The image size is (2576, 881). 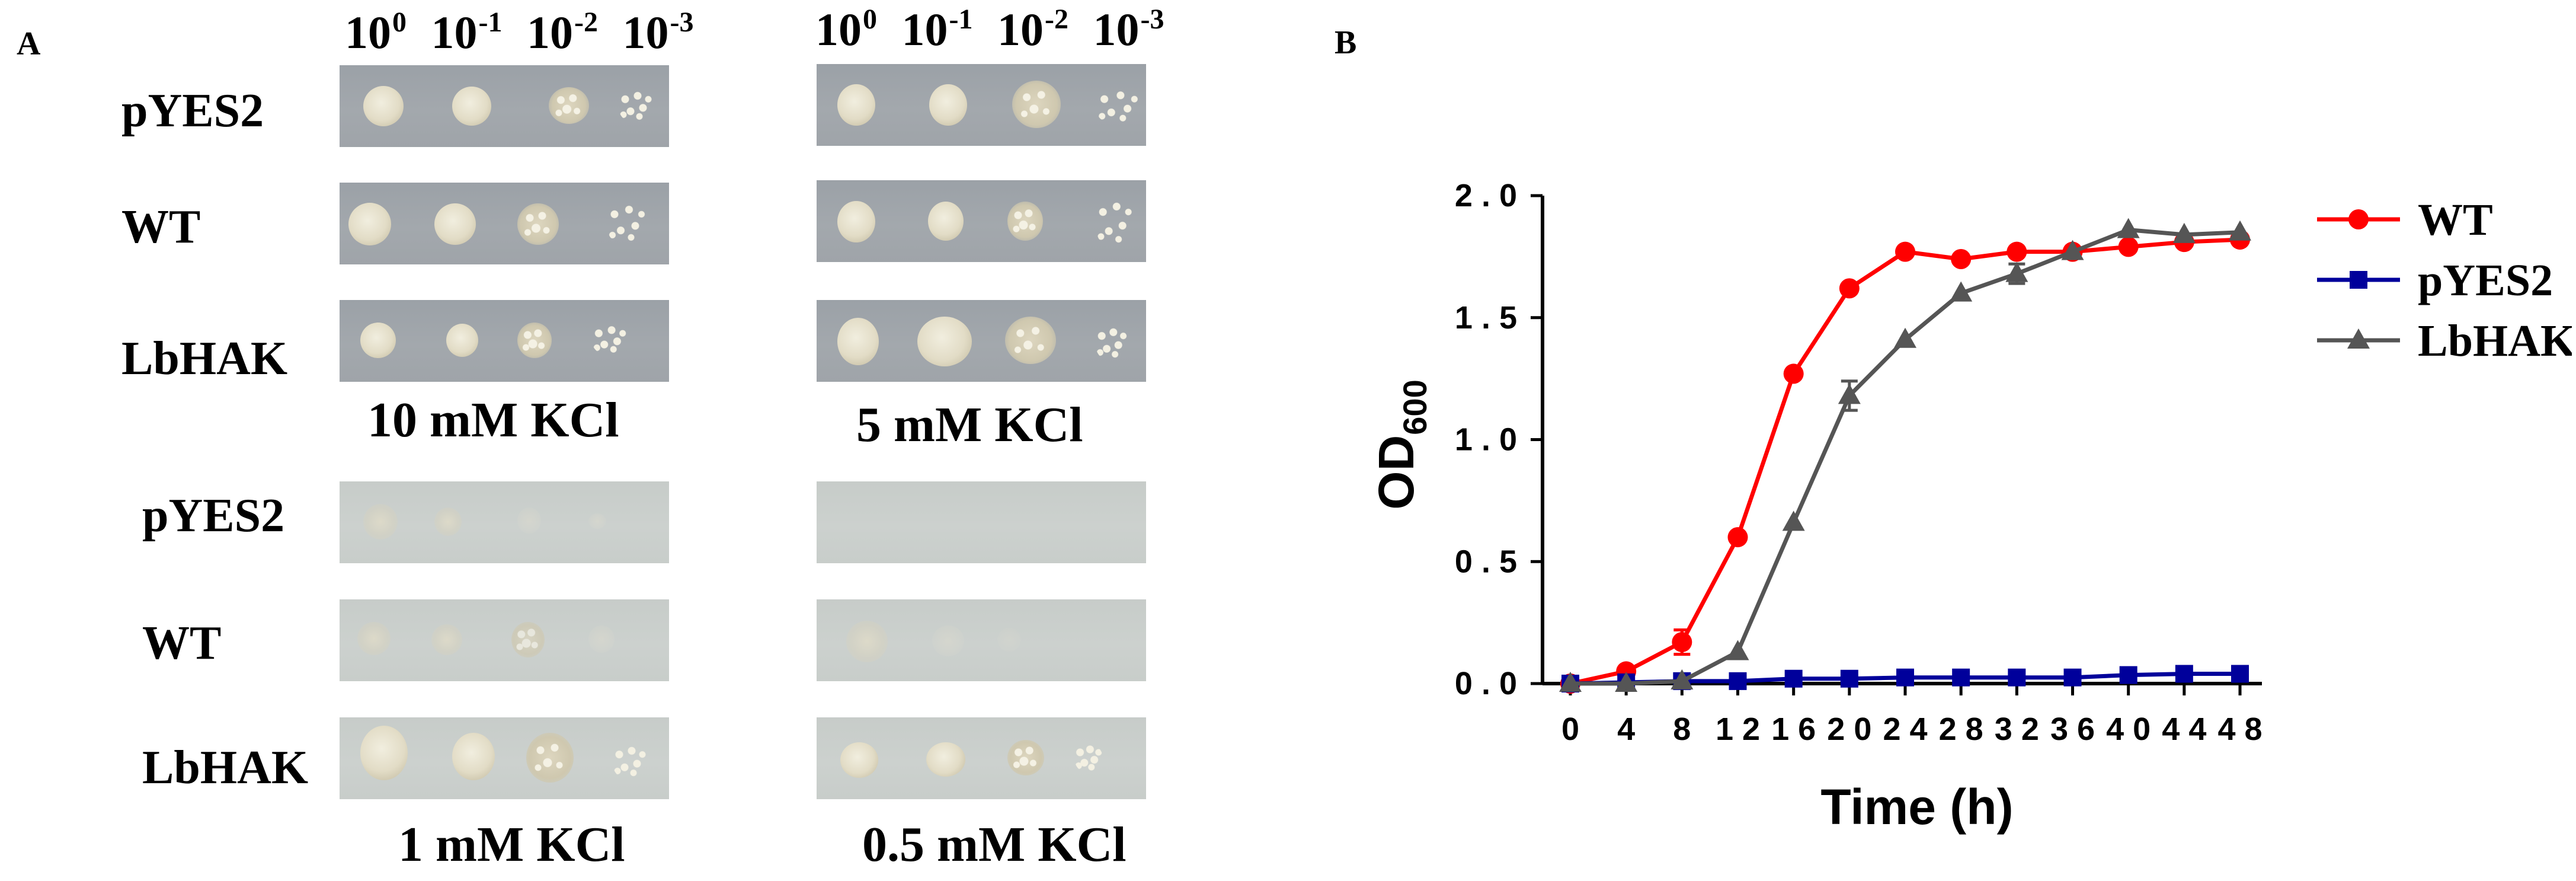 What do you see at coordinates (1682, 729) in the screenshot?
I see `x-tick-label: 8` at bounding box center [1682, 729].